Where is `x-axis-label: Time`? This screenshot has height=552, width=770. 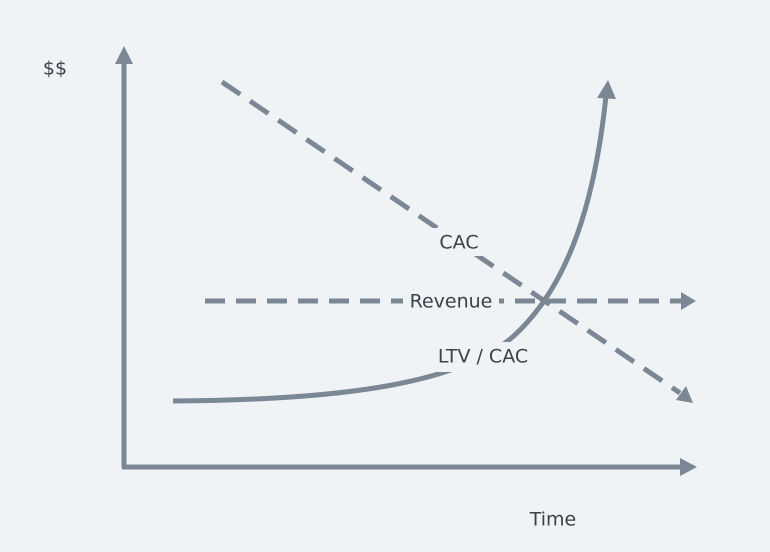
x-axis-label: Time is located at coordinates (553, 520).